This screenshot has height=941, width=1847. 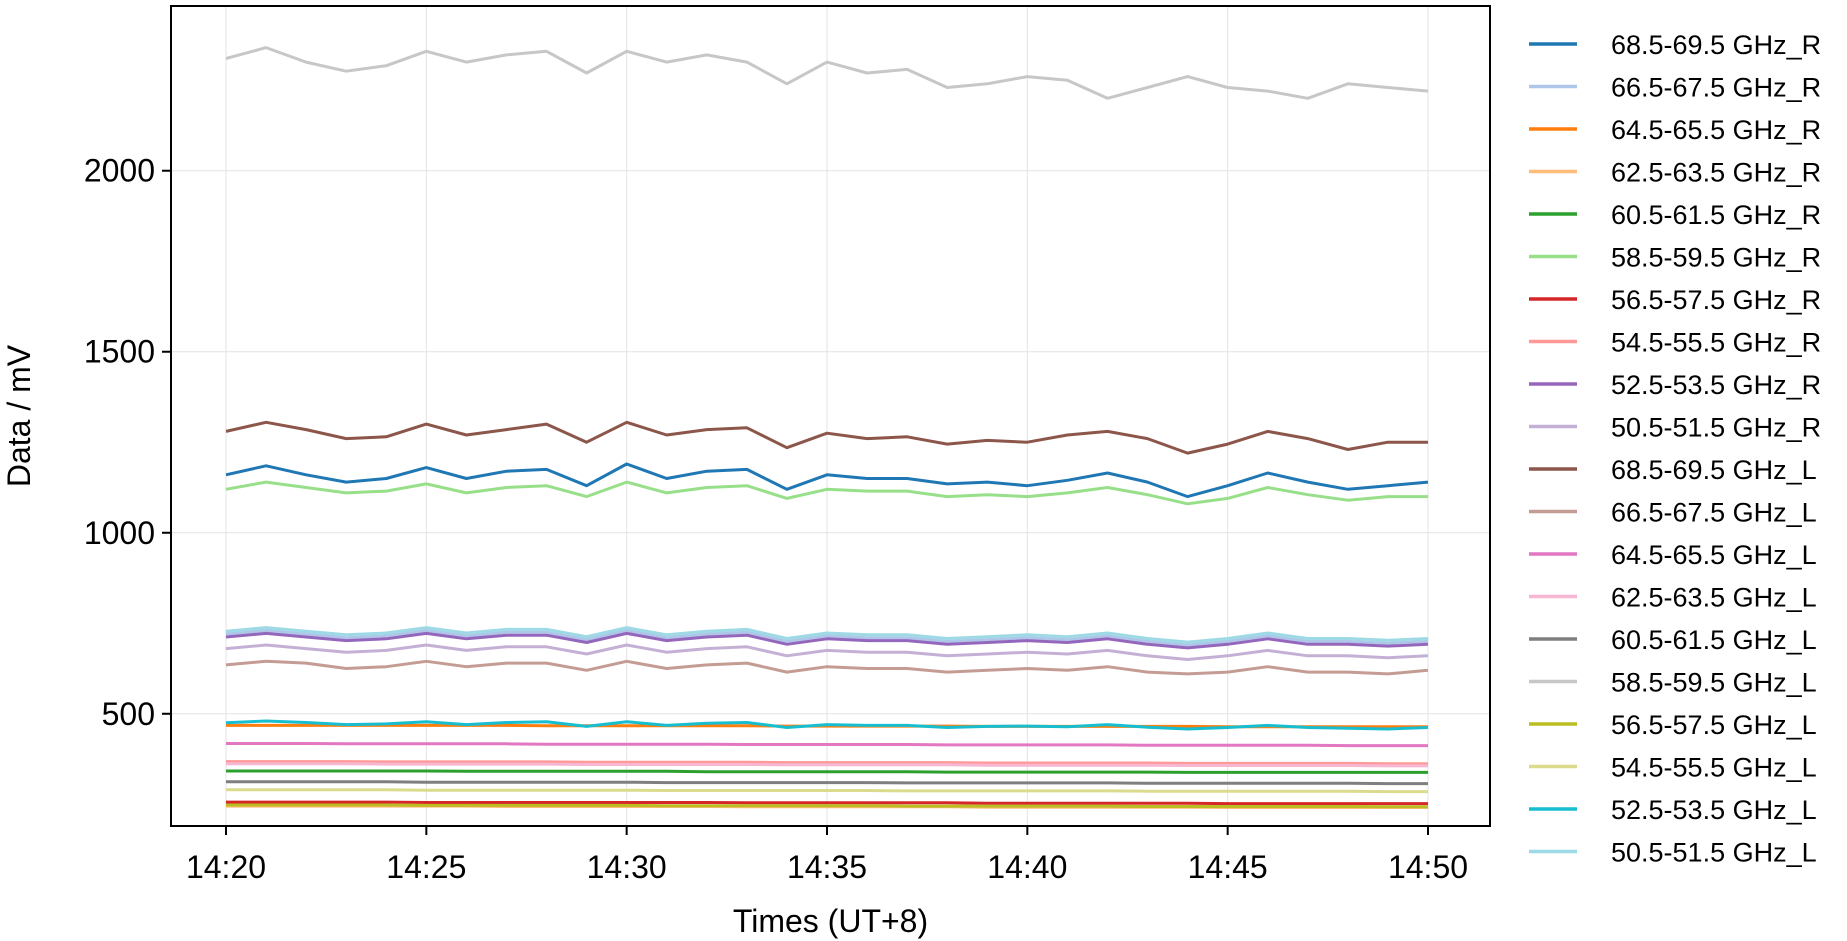 I want to click on legend-entry: 64.5-65.5 GHz_R, so click(x=1675, y=130).